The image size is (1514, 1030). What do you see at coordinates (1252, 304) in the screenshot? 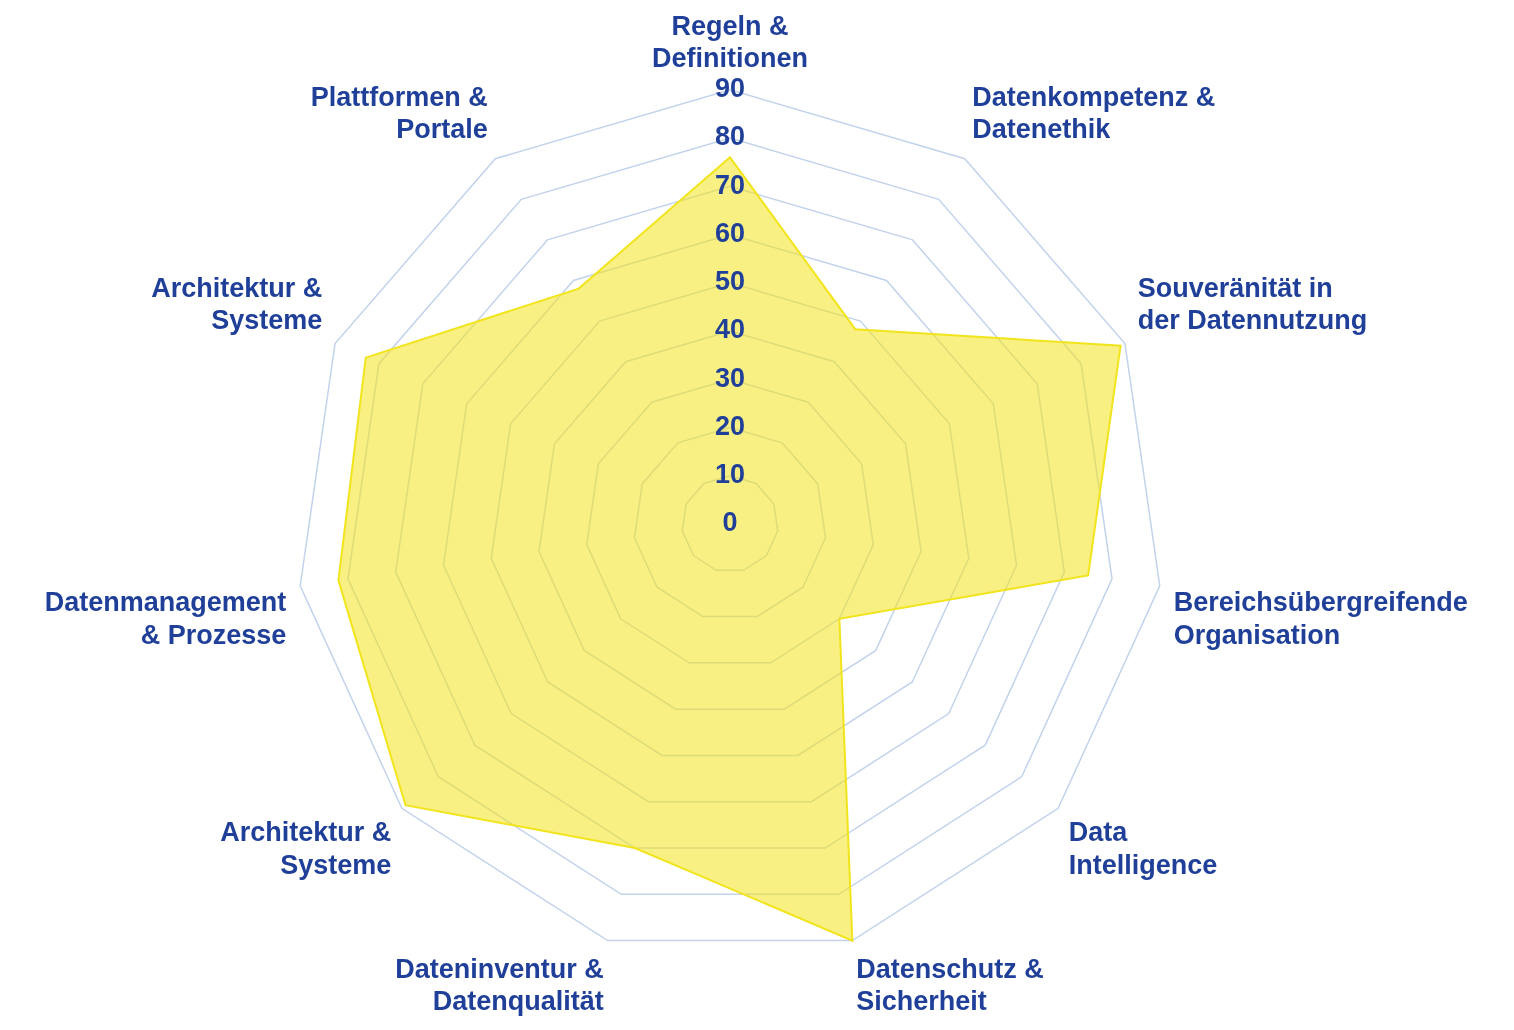
I see `spoke-label: Souveränität in der Datennutzung` at bounding box center [1252, 304].